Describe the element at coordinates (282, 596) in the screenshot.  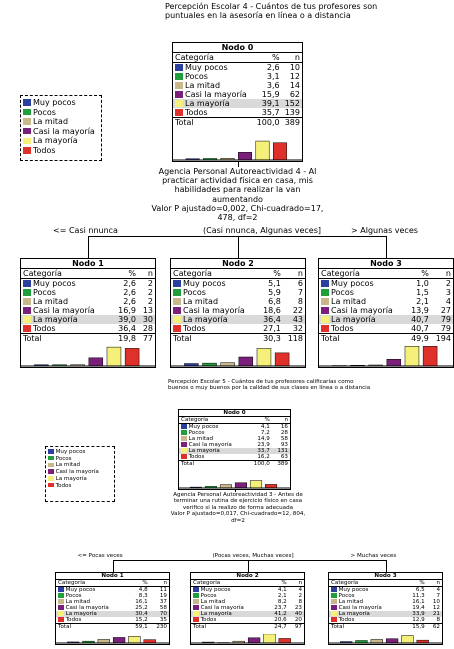
I see `percent-cell: 2,1` at that location.